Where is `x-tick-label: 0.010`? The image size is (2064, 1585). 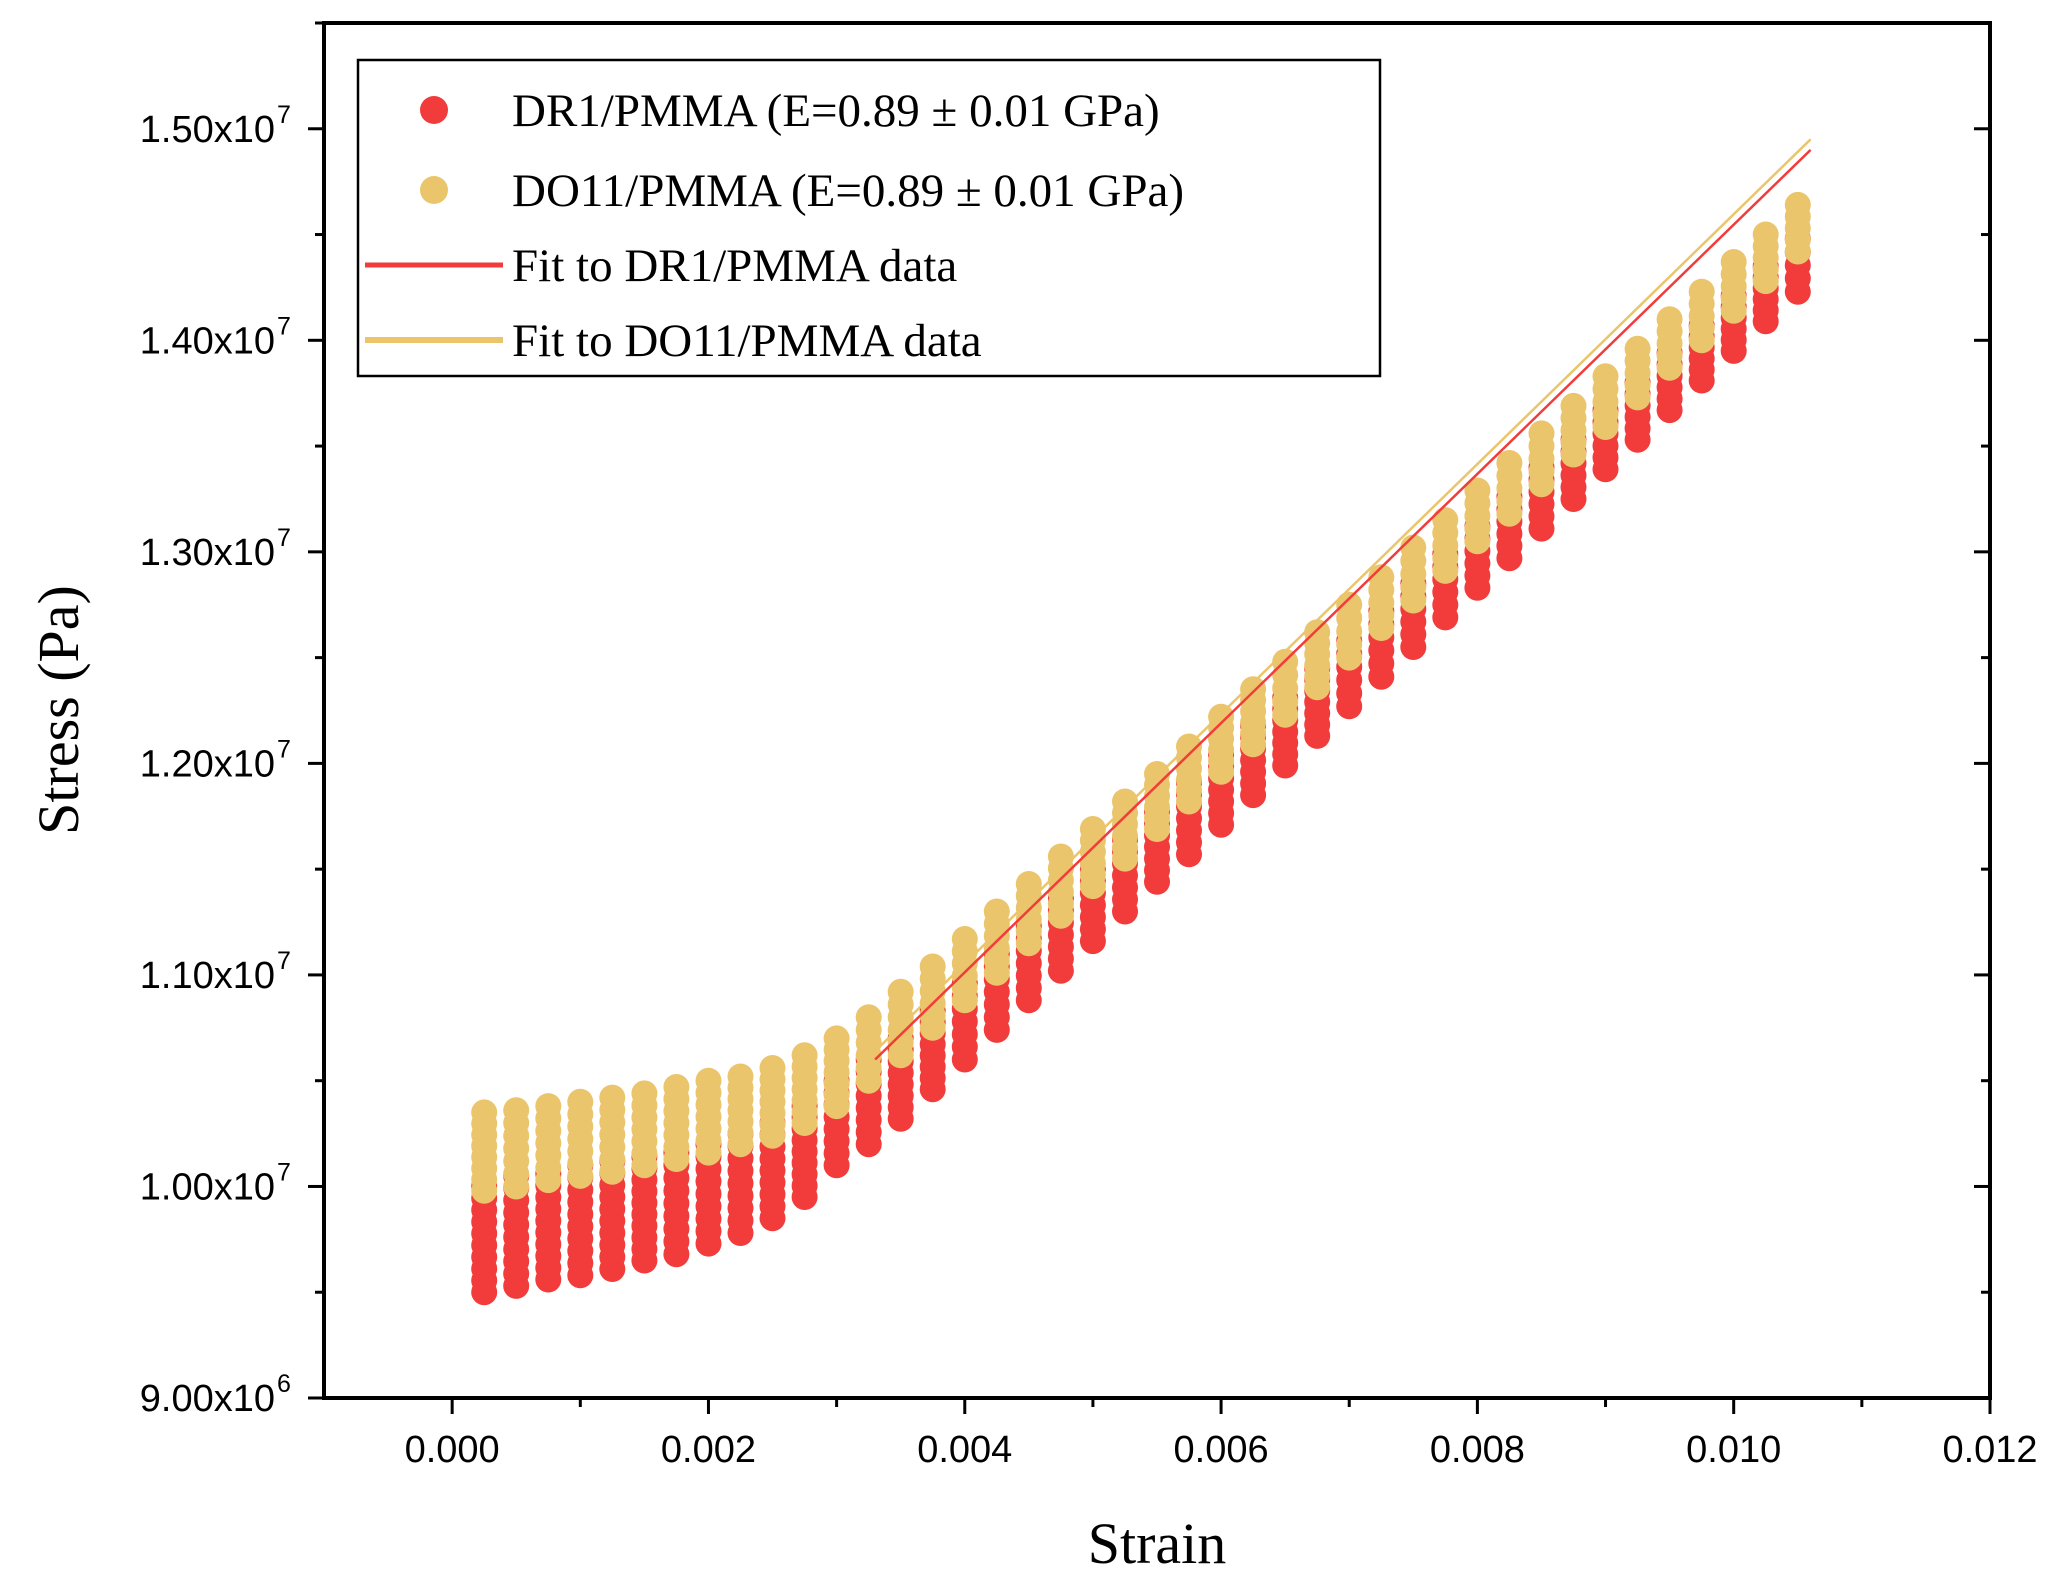 x-tick-label: 0.010 is located at coordinates (1733, 1450).